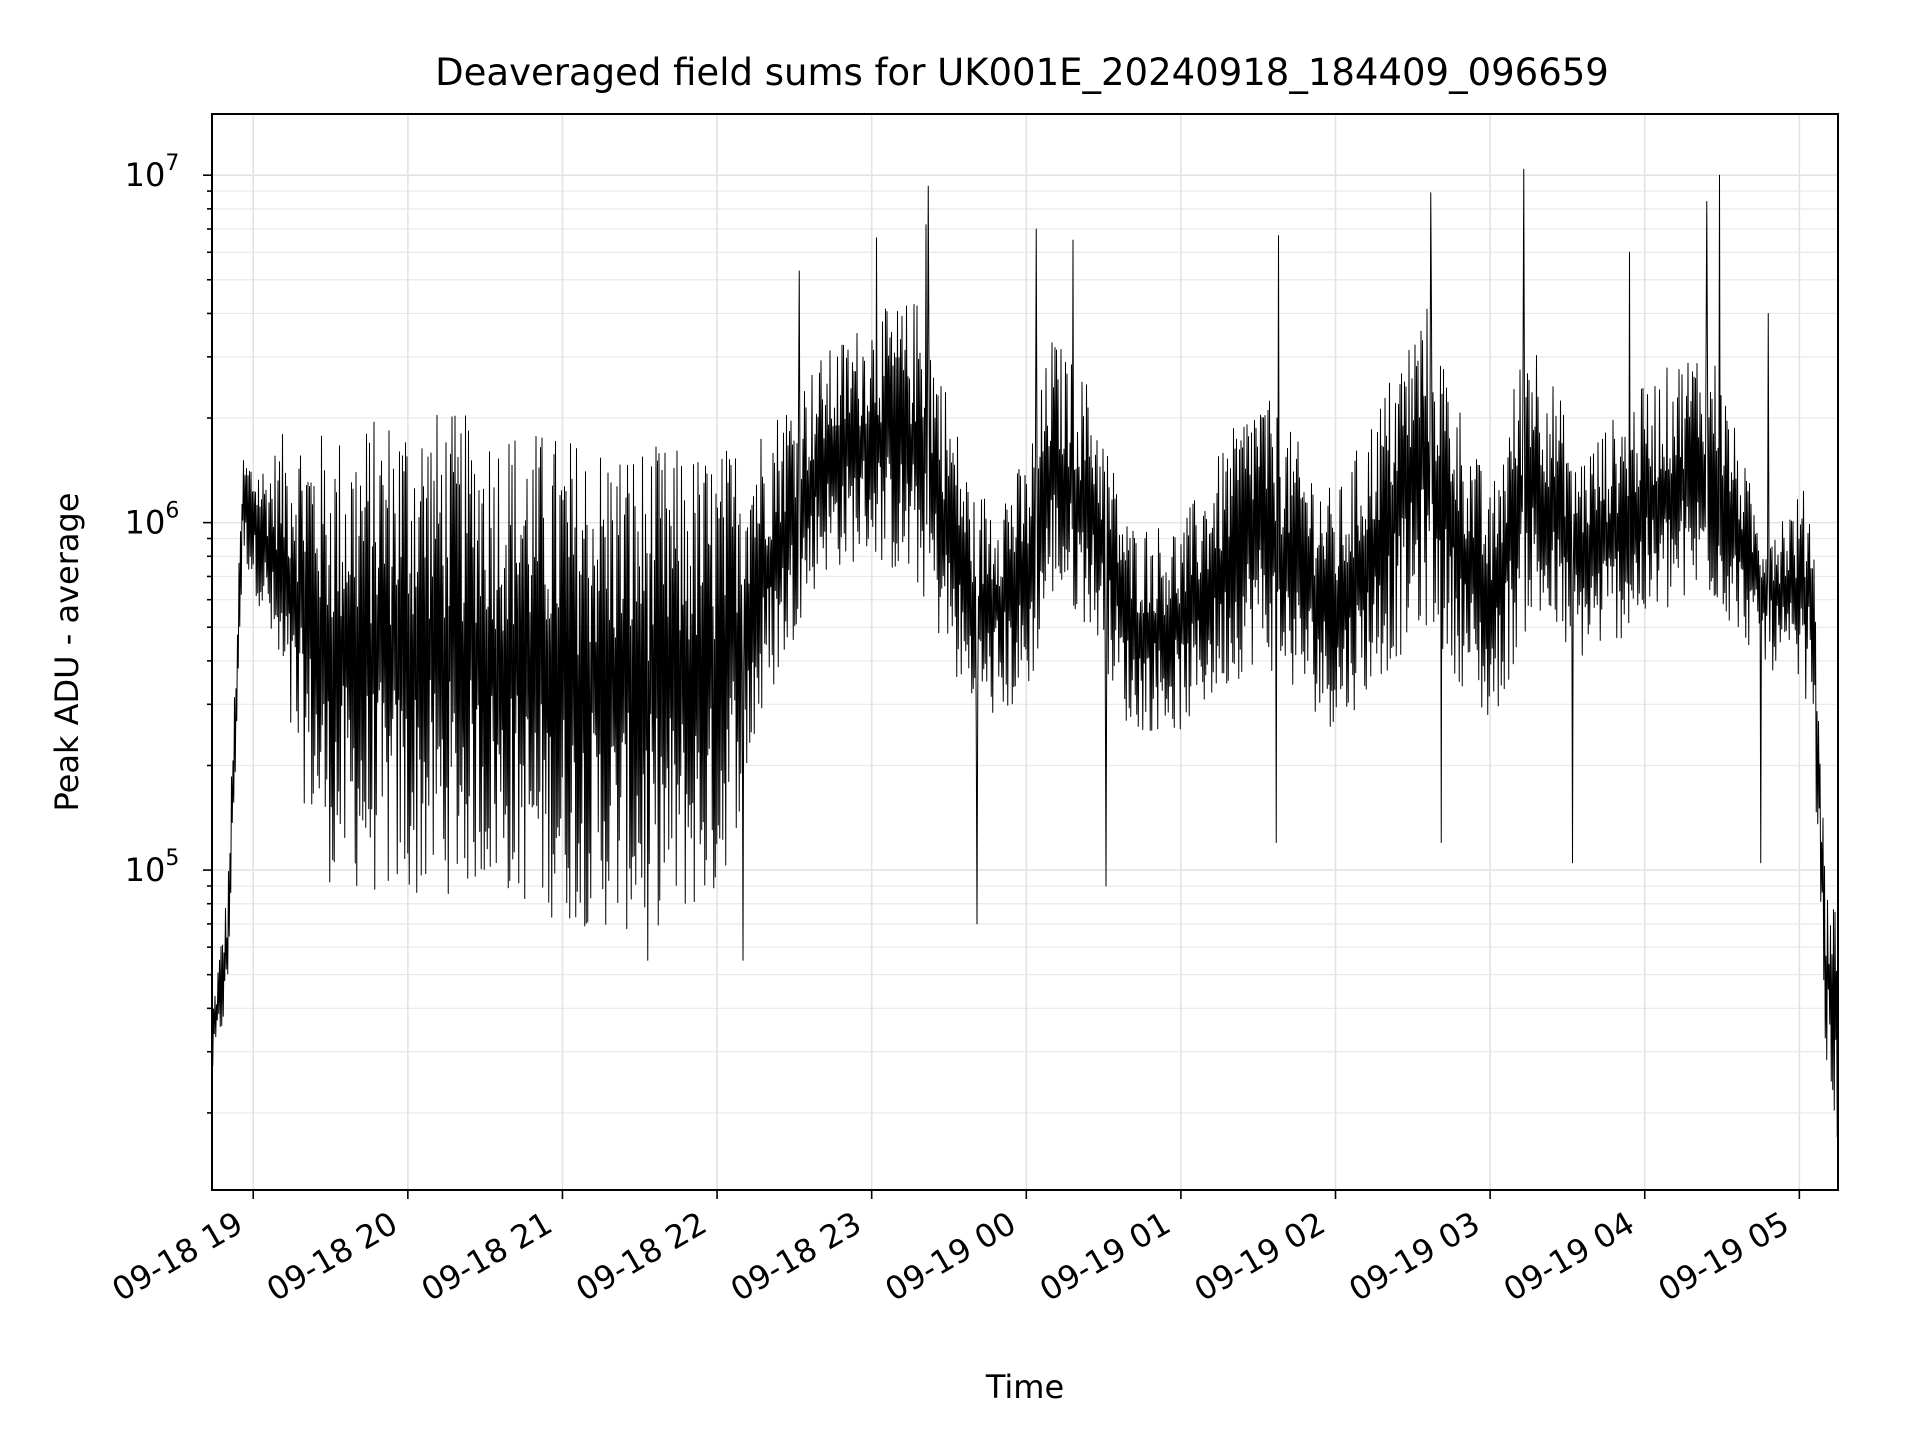 This screenshot has width=1920, height=1440. I want to click on y-axis: 10⁵ 10⁶ 10⁷, so click(168, 632).